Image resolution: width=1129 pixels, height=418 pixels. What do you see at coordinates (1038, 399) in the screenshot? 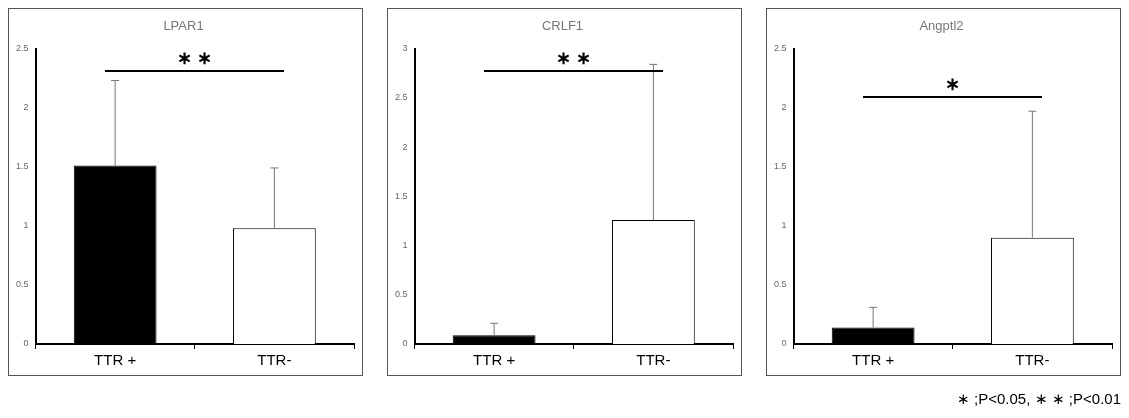
I see `text: ∗ ;P<0.05, ∗ ∗ ;P<0.01` at bounding box center [1038, 399].